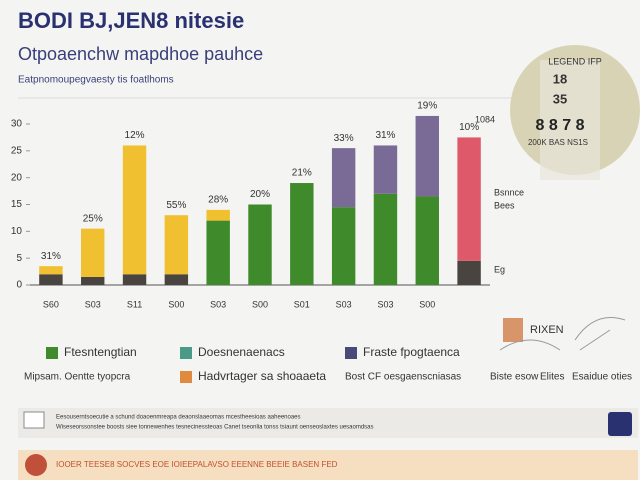  I want to click on inset-line: 8 8 7 8, so click(560, 125).